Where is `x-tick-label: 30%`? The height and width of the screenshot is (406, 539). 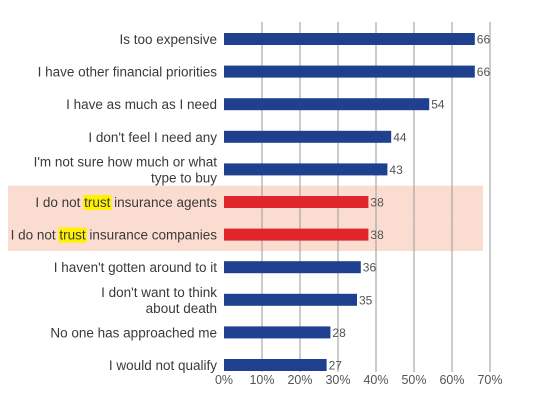
x-tick-label: 30% is located at coordinates (337, 380).